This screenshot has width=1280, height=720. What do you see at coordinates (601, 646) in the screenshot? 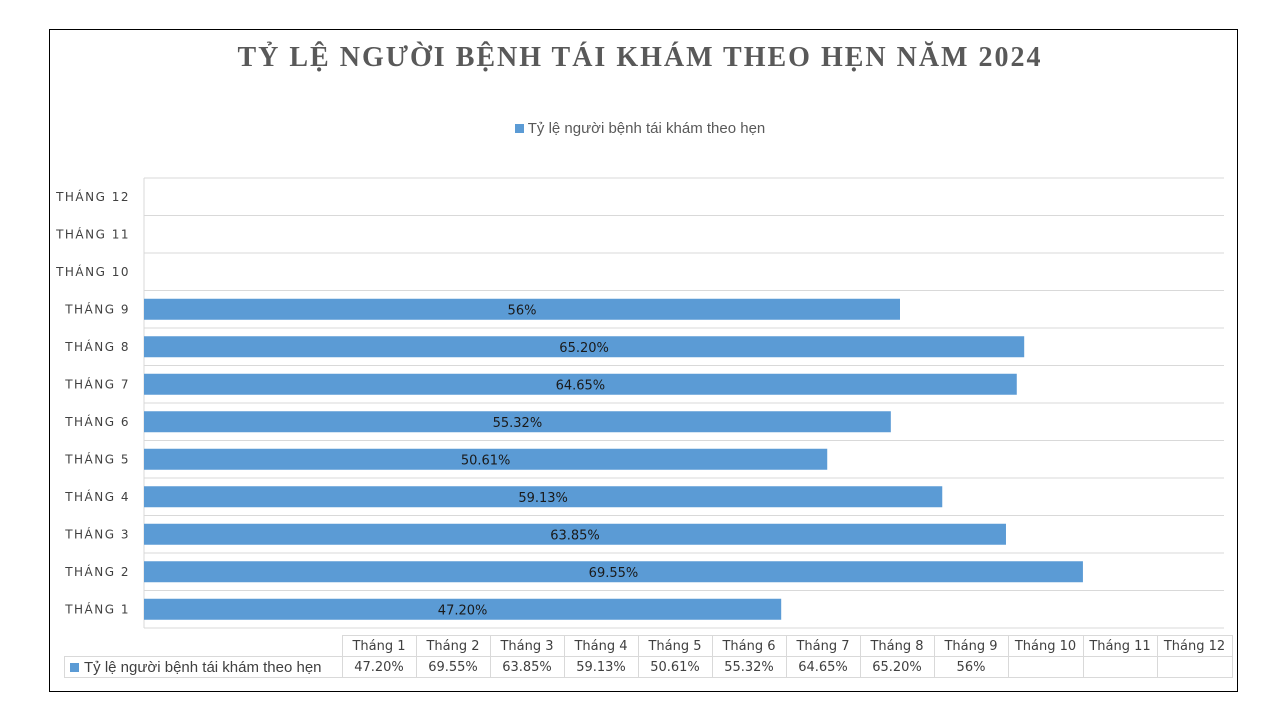
I see `data-table-header-cell: Tháng 4` at bounding box center [601, 646].